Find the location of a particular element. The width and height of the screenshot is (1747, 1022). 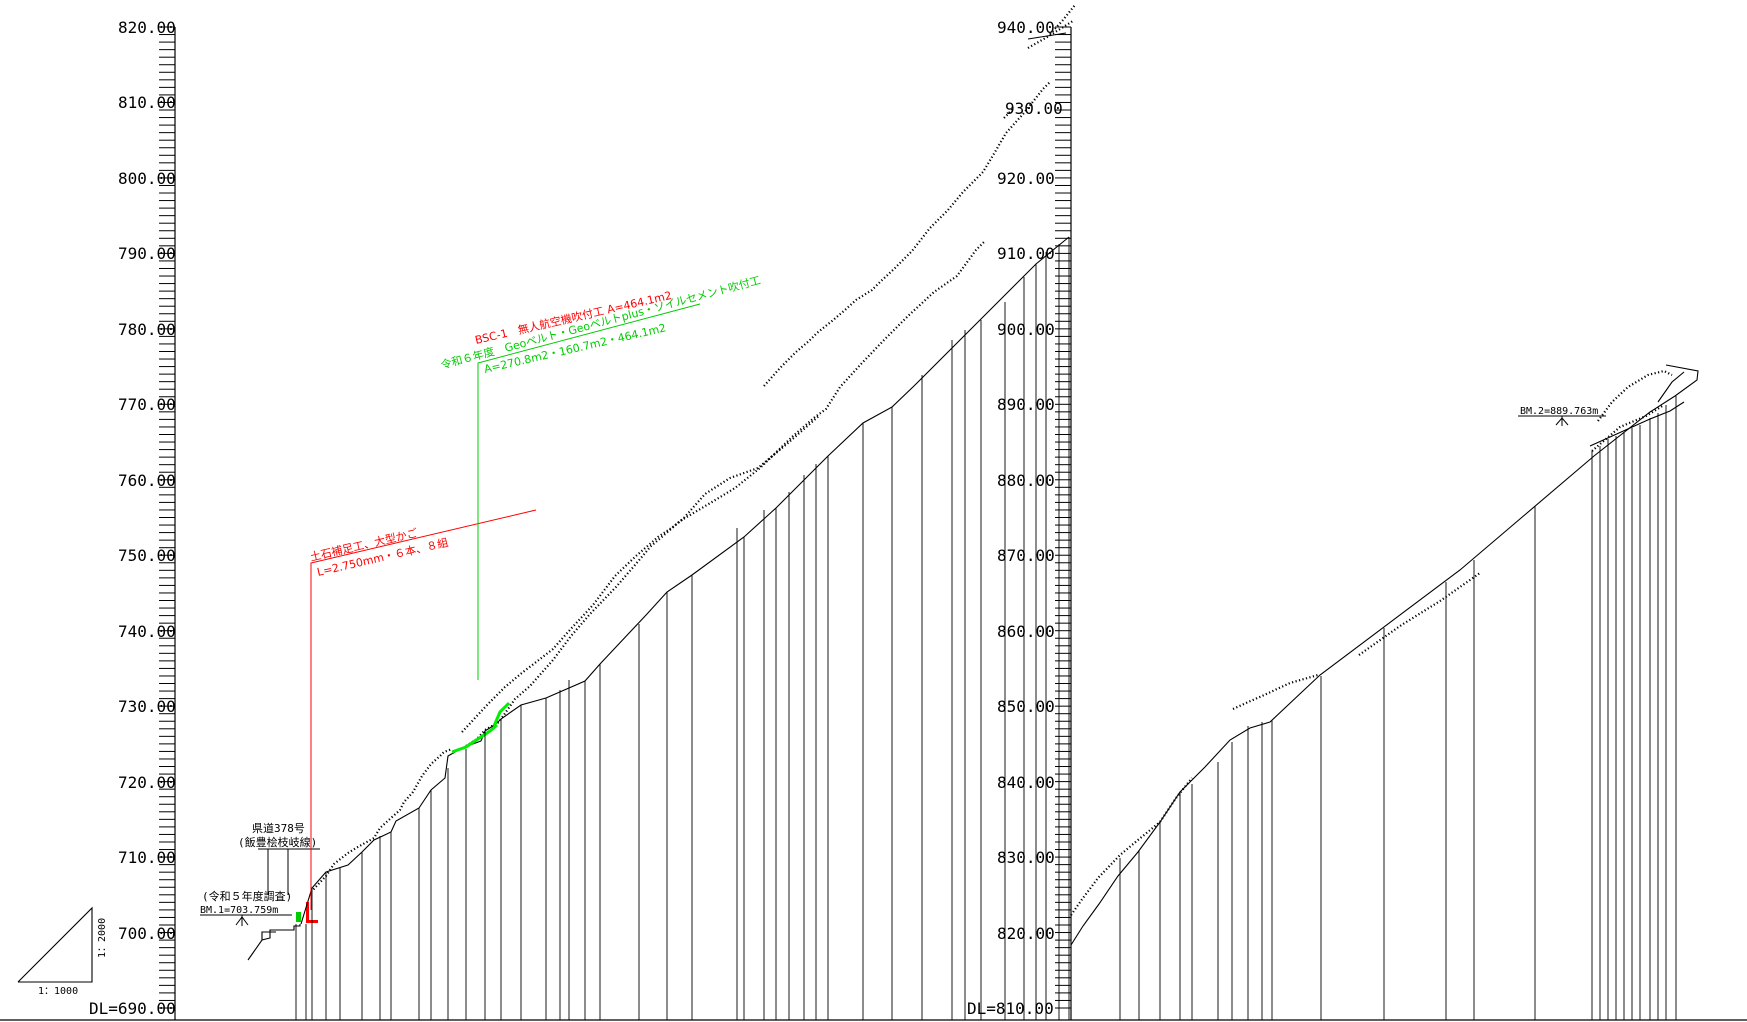

left-elev-label: 810.00 is located at coordinates (147, 102).